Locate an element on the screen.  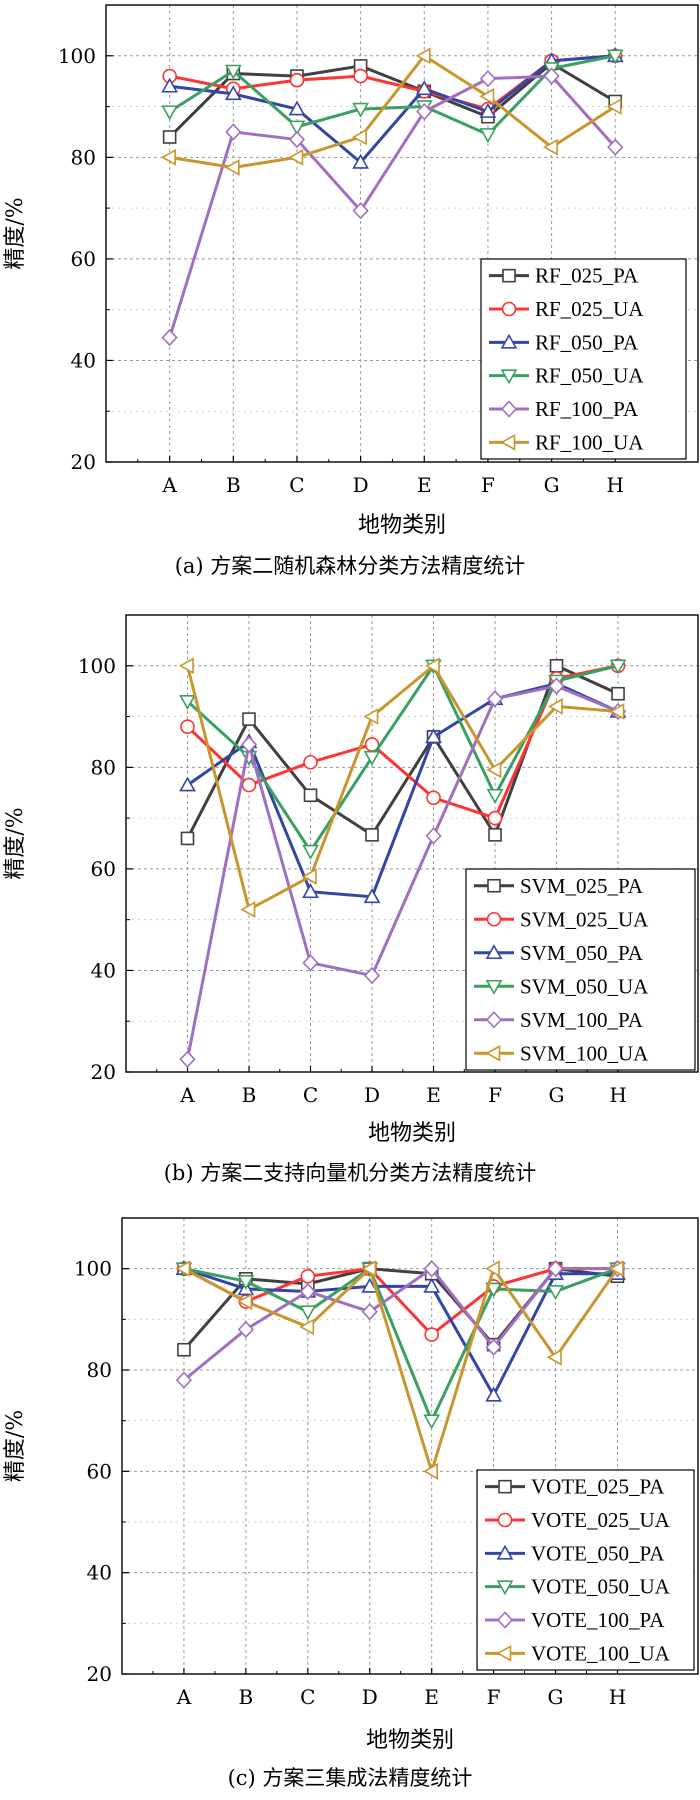
legend-item: SVM_100_PA is located at coordinates (559, 1020).